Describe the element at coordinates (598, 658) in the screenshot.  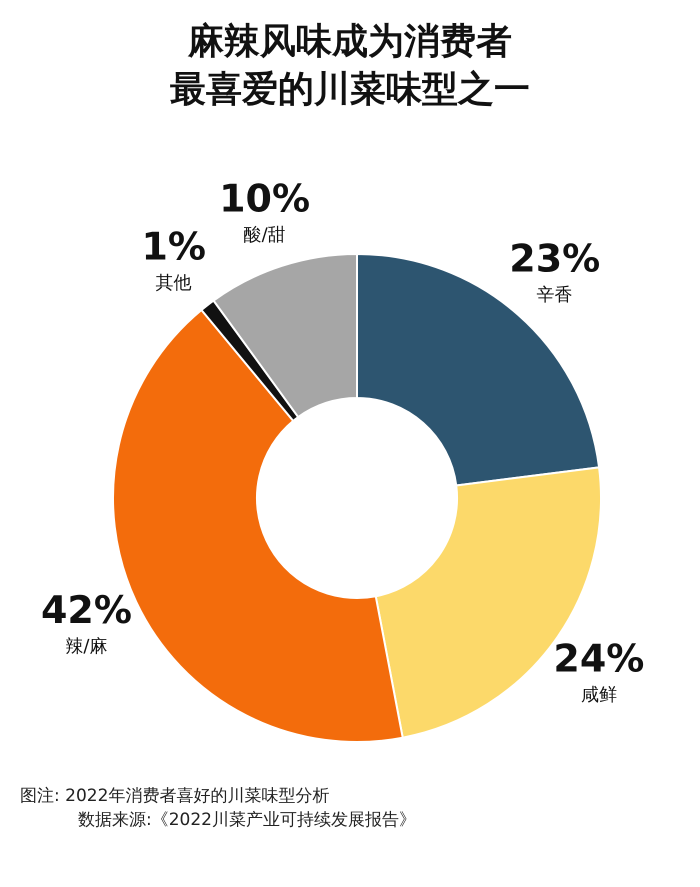
I see `data-label: 24%` at that location.